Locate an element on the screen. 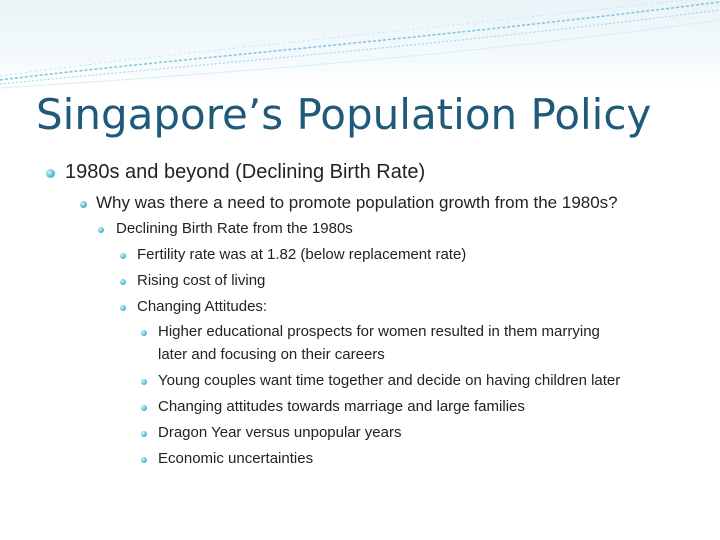 The image size is (720, 540). bullet-text-level-1: 1980s and beyond (Declining Birth Rate) is located at coordinates (245, 172).